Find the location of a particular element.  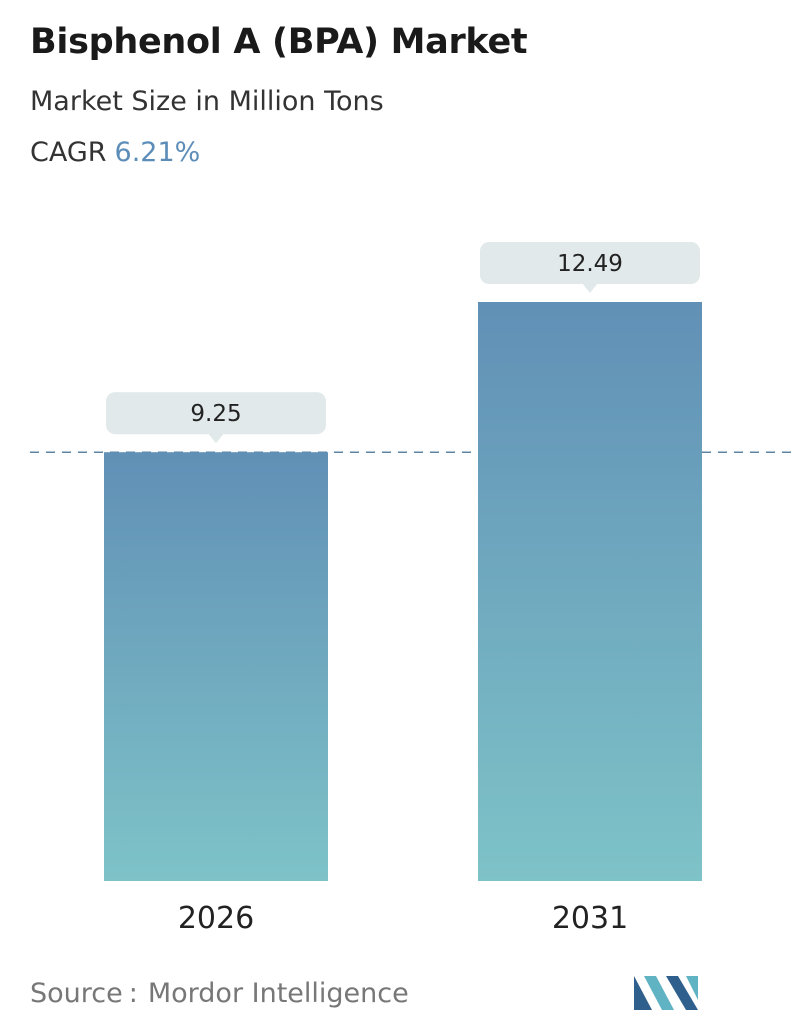

value-label-text: 9.25 is located at coordinates (215, 414).